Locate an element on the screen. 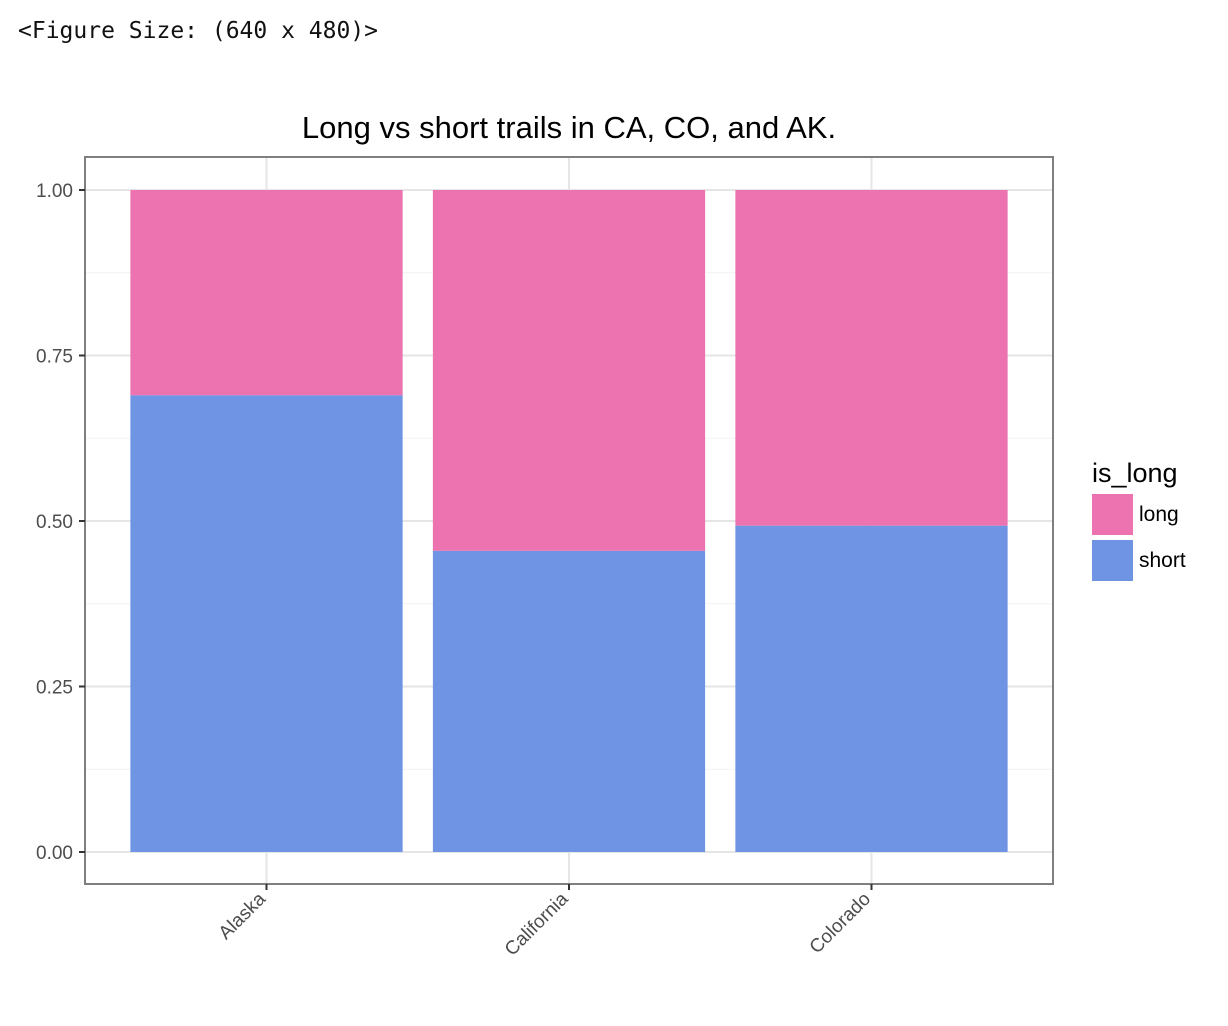 Image resolution: width=1228 pixels, height=1026 pixels. bar-short-california is located at coordinates (569, 701).